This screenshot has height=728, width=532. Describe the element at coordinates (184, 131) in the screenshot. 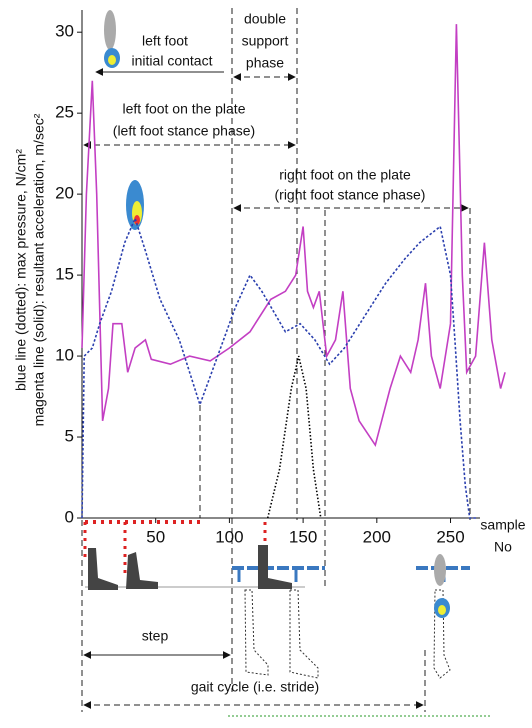

I see `annotation: (left foot stance phase)` at that location.